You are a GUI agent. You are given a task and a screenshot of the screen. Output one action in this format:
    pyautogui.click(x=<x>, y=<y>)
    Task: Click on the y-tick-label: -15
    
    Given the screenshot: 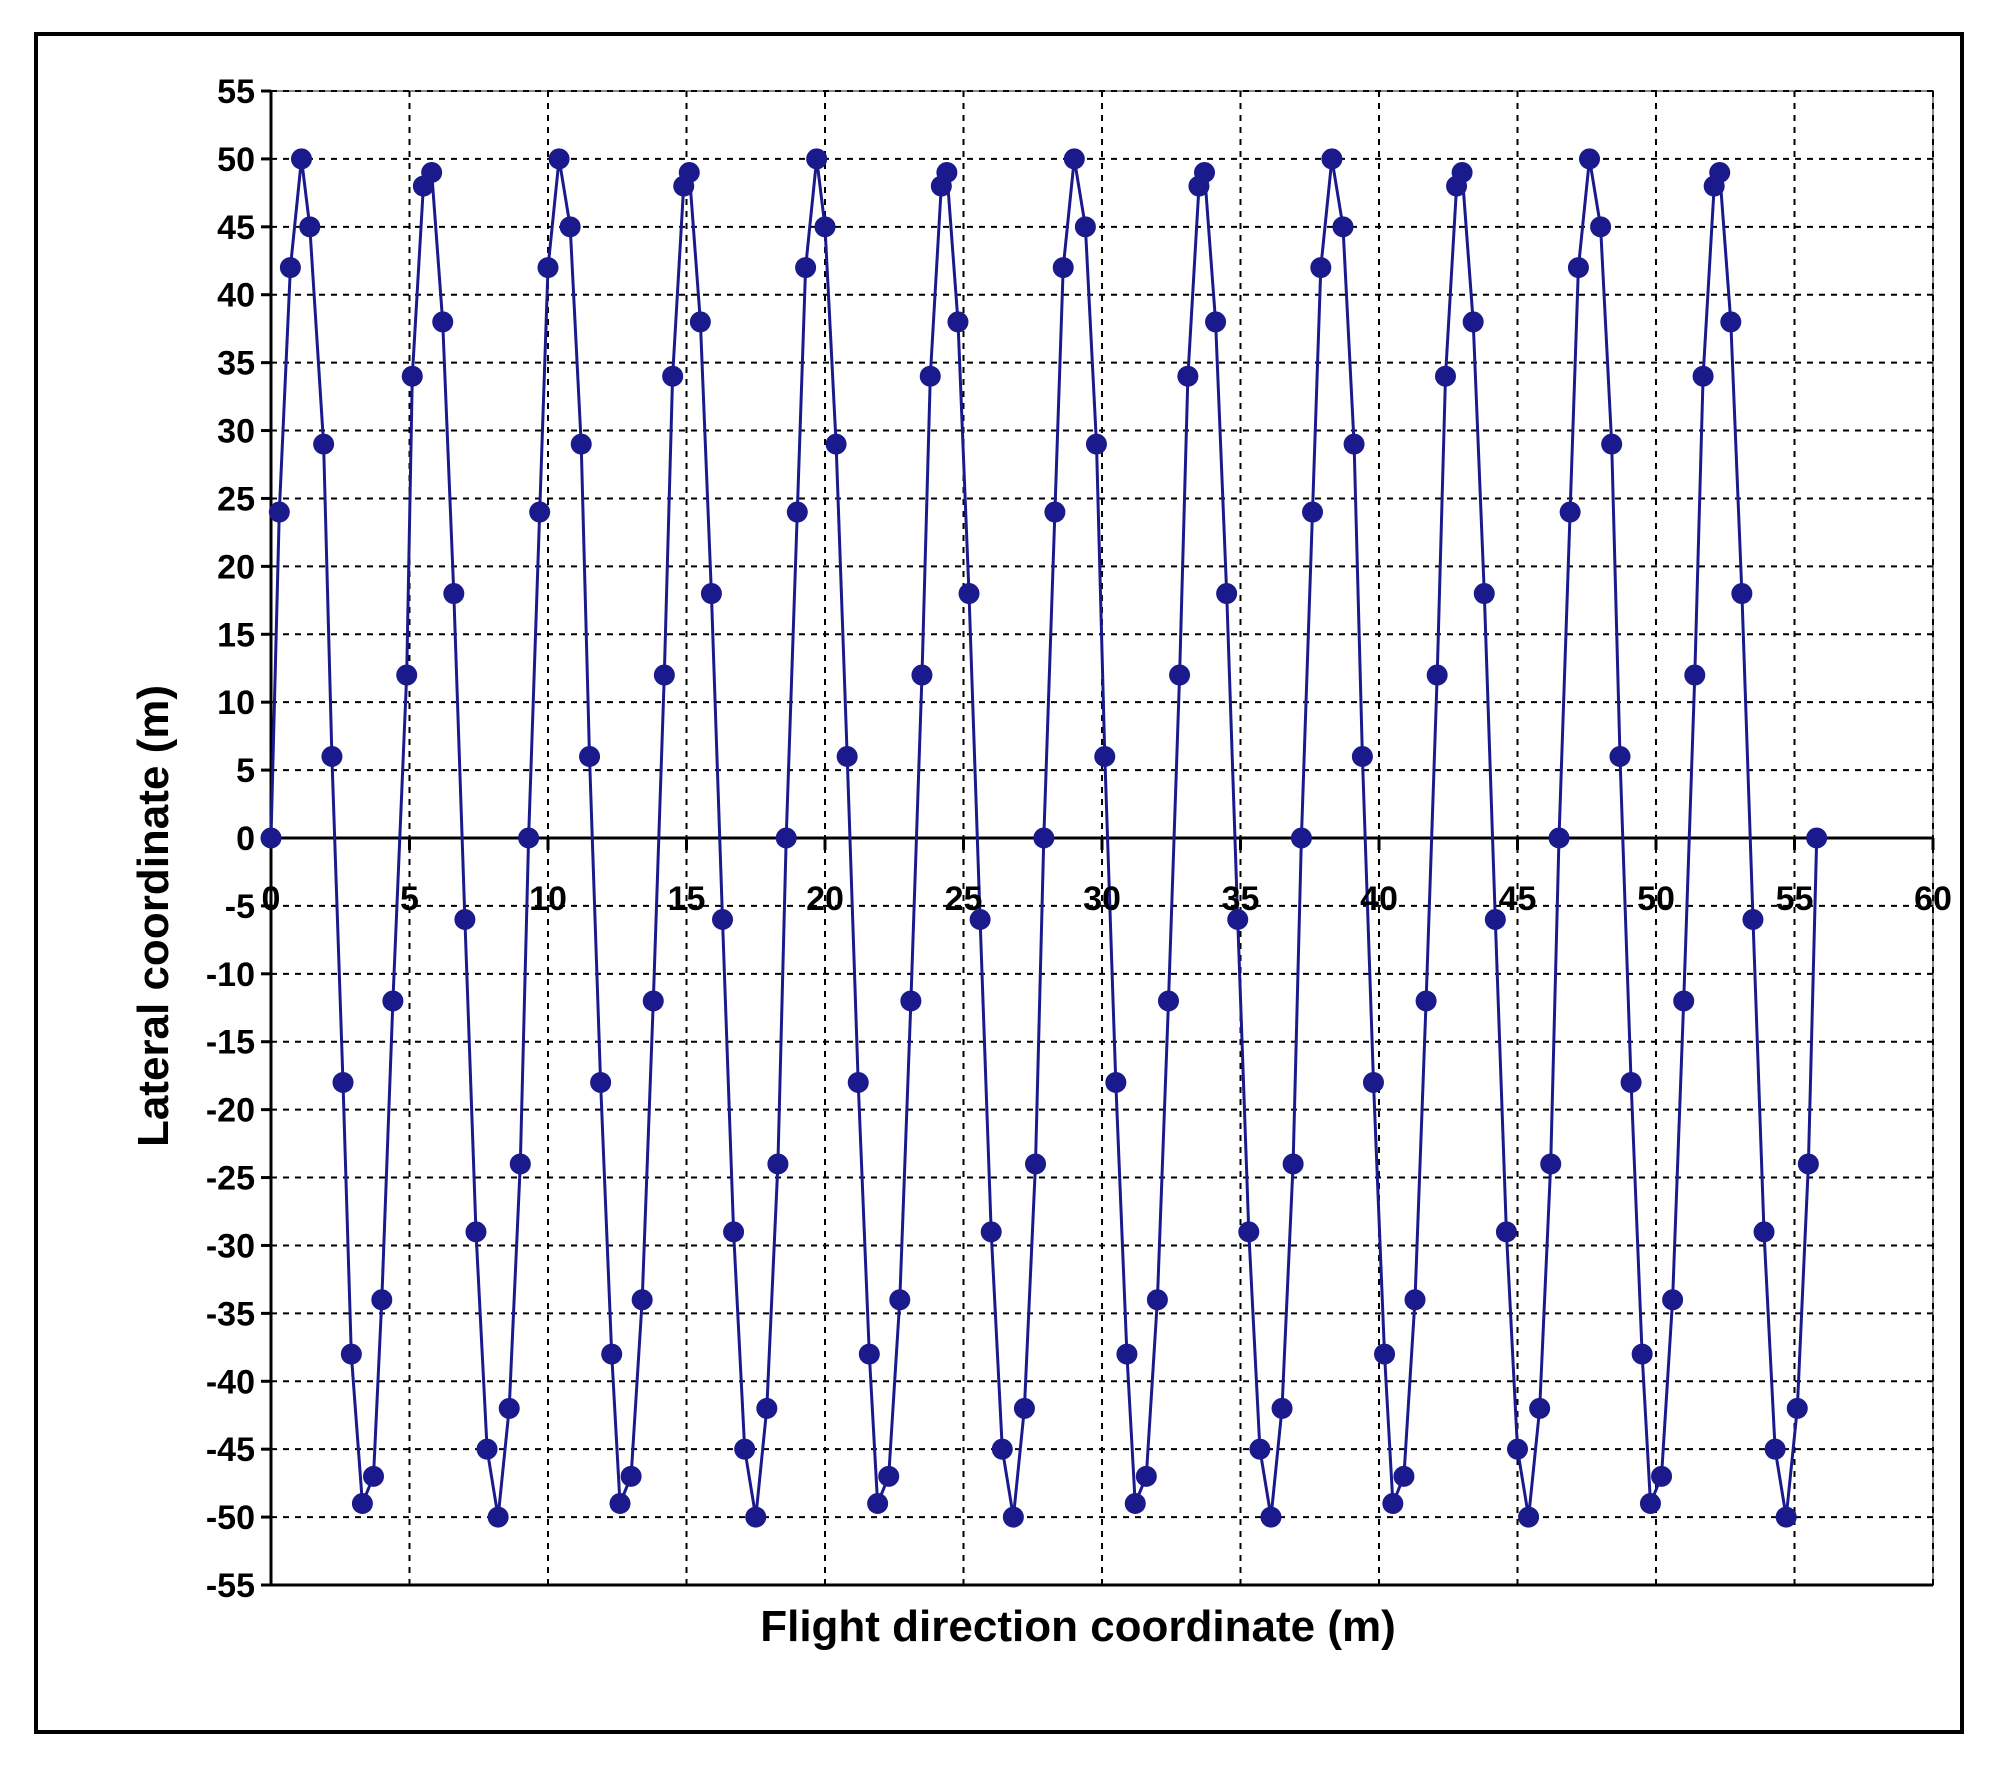 What is the action you would take?
    pyautogui.click(x=230, y=1043)
    